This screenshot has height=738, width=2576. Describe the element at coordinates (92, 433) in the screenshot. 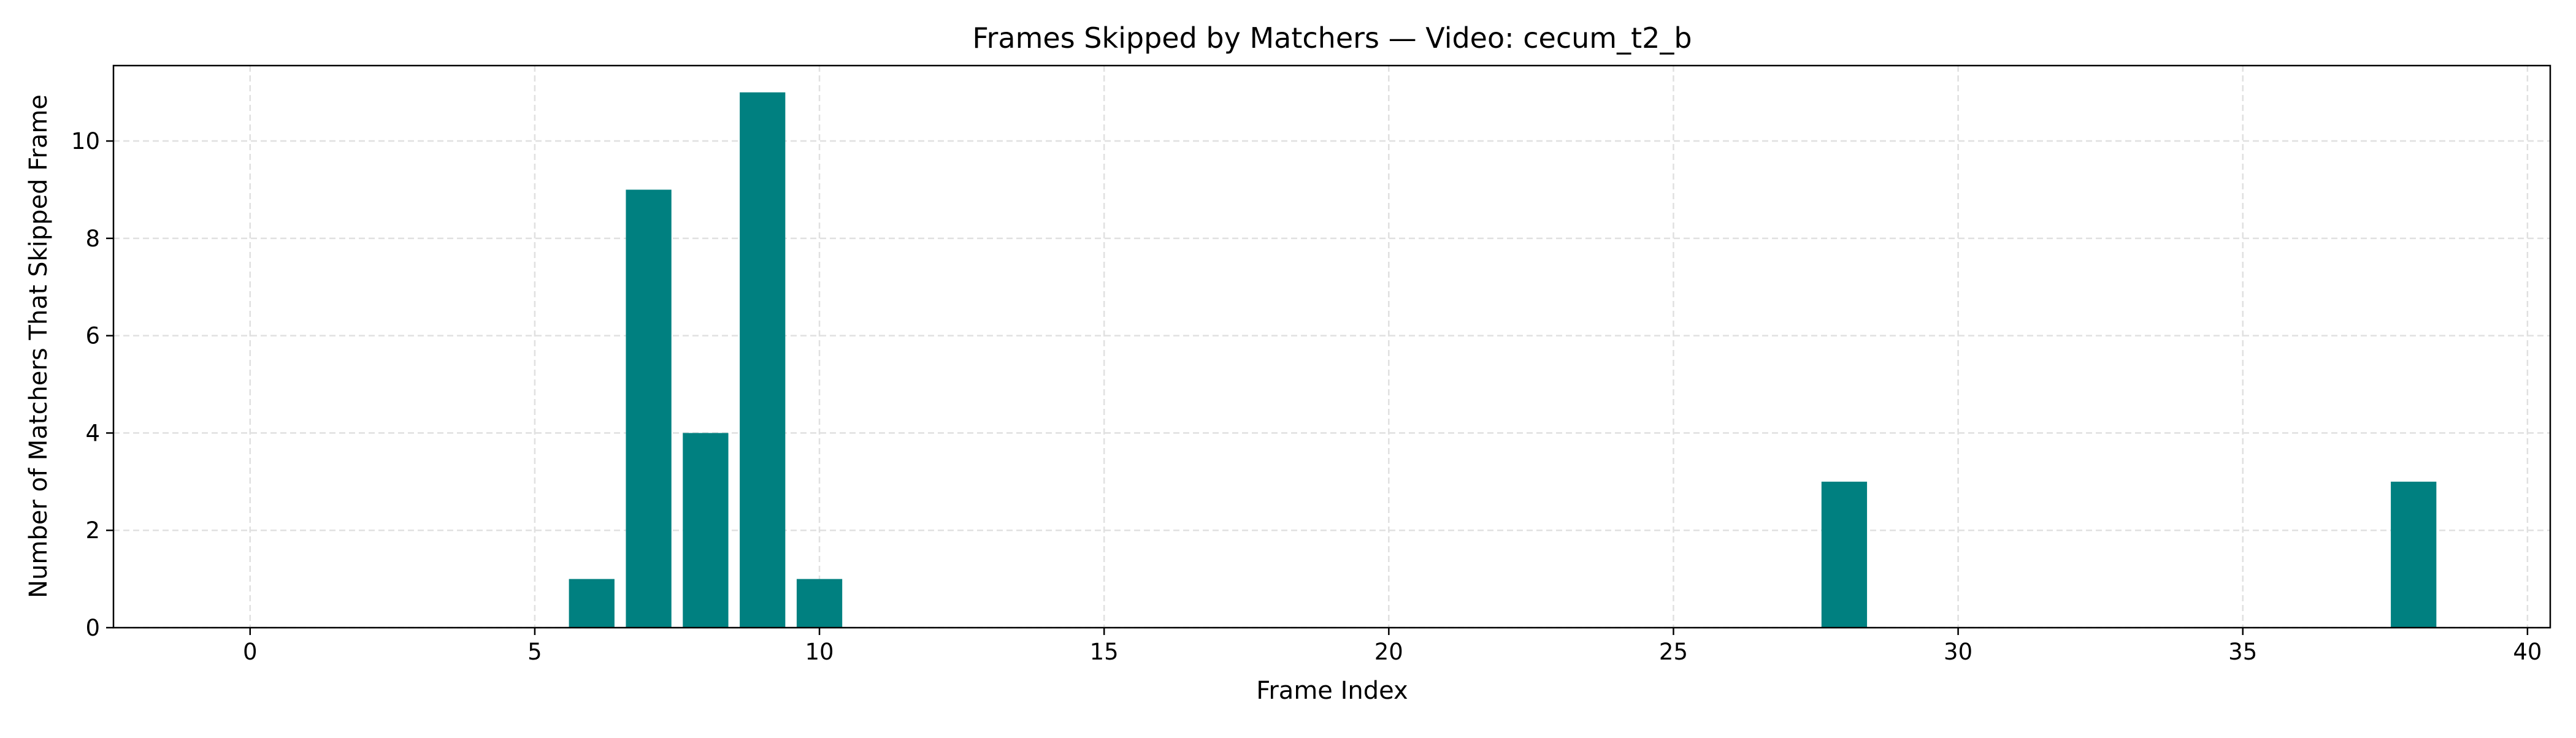

I see `y-tick-label: 4` at that location.